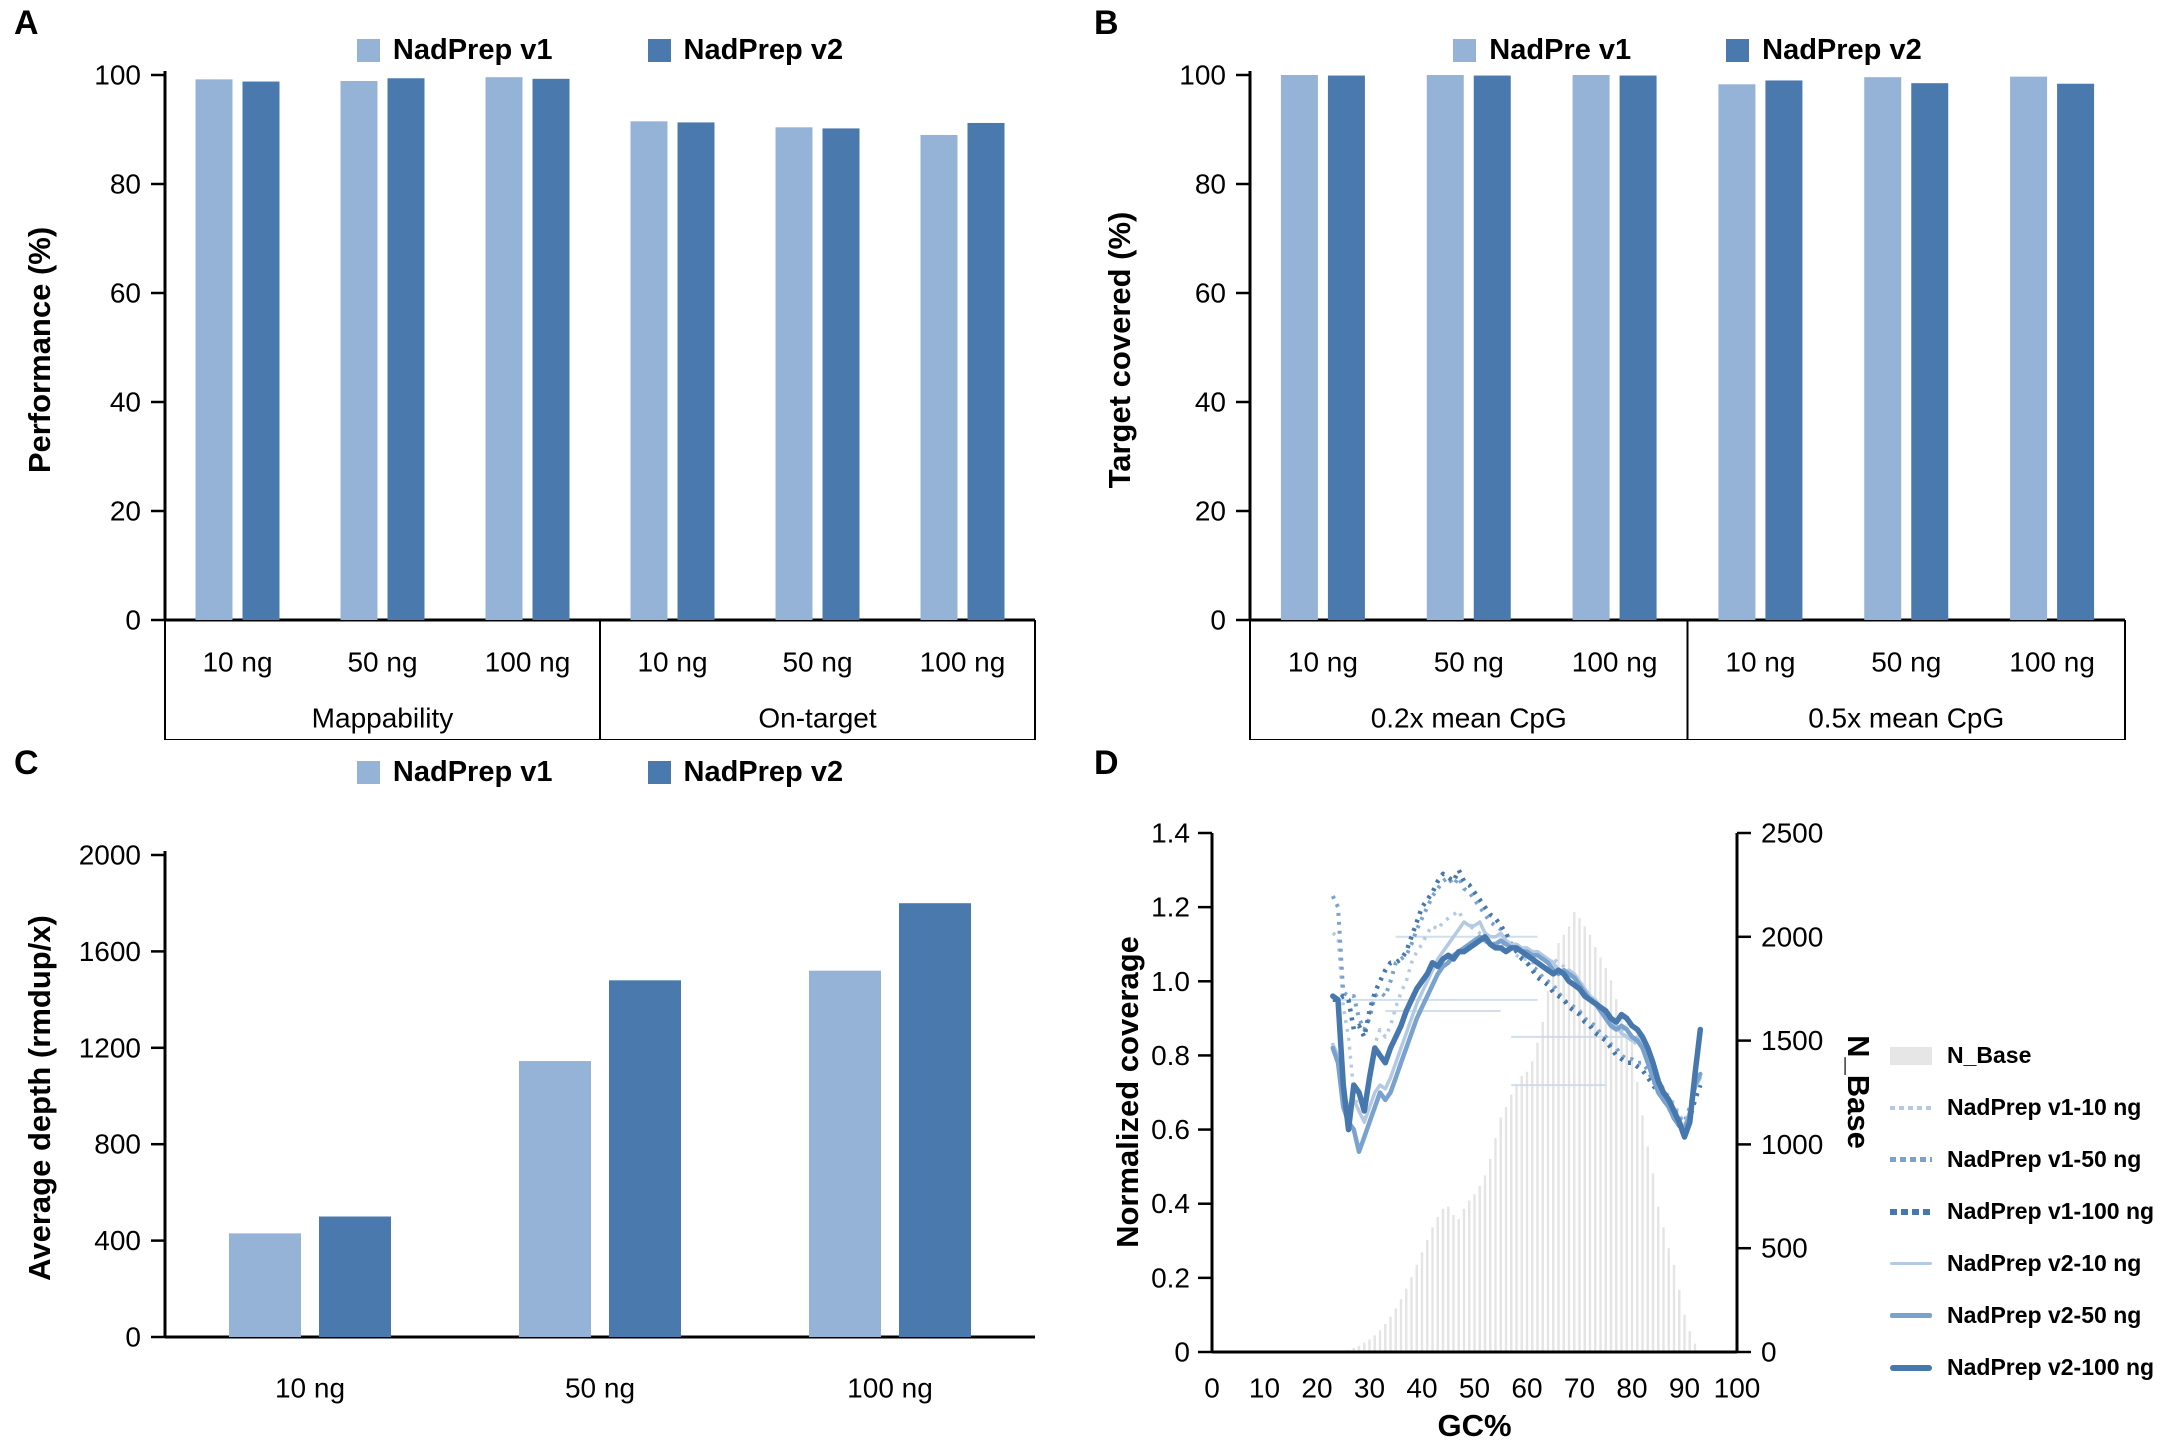  Describe the element at coordinates (1170, 833) in the screenshot. I see `tick-label: 1.4` at that location.